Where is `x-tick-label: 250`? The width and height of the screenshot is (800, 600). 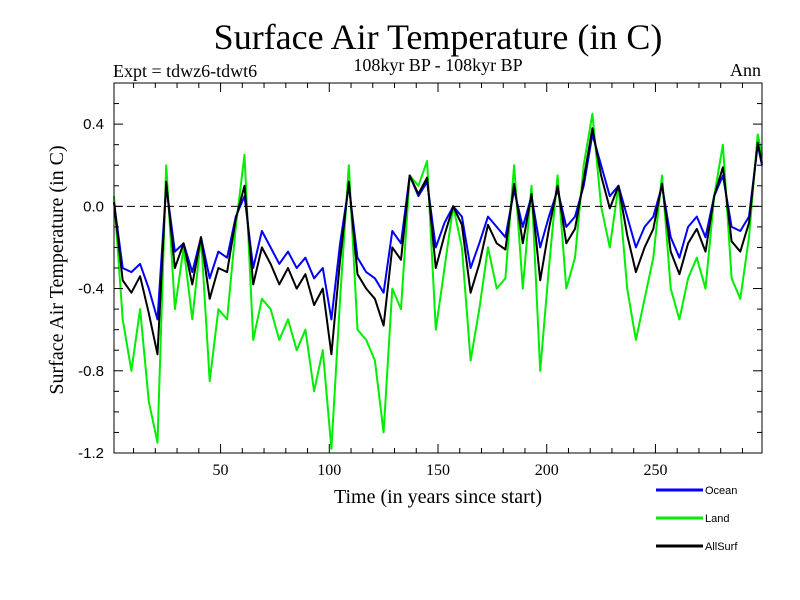 x-tick-label: 250 is located at coordinates (655, 470).